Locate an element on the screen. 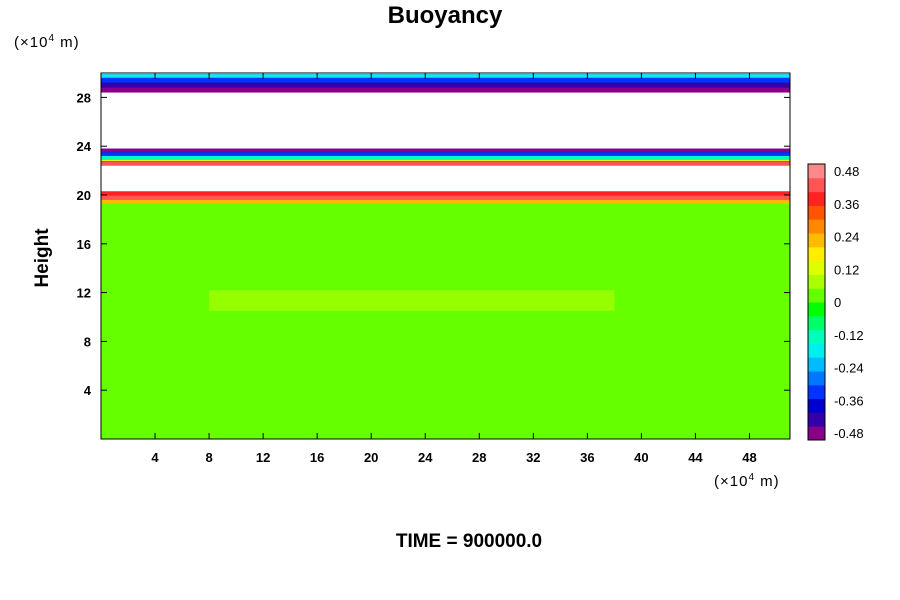 Image resolution: width=900 pixels, height=600 pixels. y-tick-label: 28 is located at coordinates (84, 97).